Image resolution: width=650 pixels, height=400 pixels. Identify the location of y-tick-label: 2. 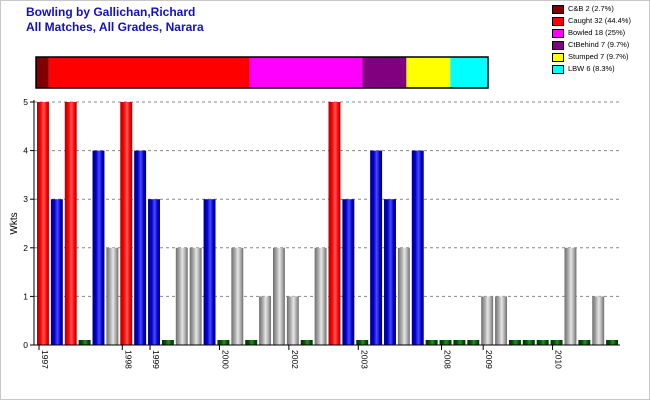
(25, 248).